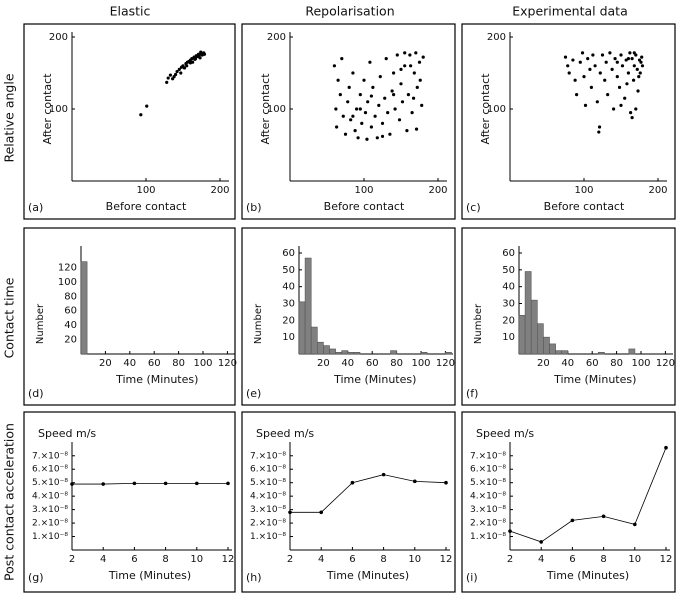 This screenshot has height=596, width=680. Describe the element at coordinates (321, 559) in the screenshot. I see `x-tick-label: 4` at that location.